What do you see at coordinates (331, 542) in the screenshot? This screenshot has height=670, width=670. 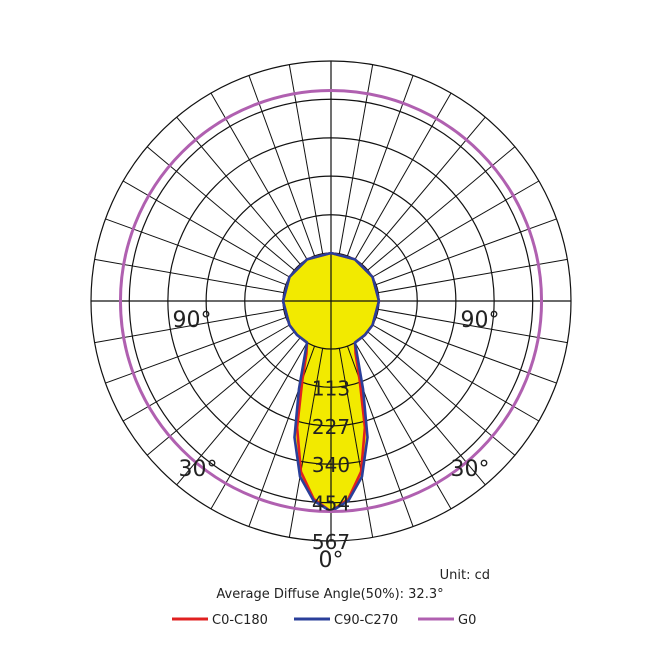 I see `radial-tick-label: 567` at bounding box center [331, 542].